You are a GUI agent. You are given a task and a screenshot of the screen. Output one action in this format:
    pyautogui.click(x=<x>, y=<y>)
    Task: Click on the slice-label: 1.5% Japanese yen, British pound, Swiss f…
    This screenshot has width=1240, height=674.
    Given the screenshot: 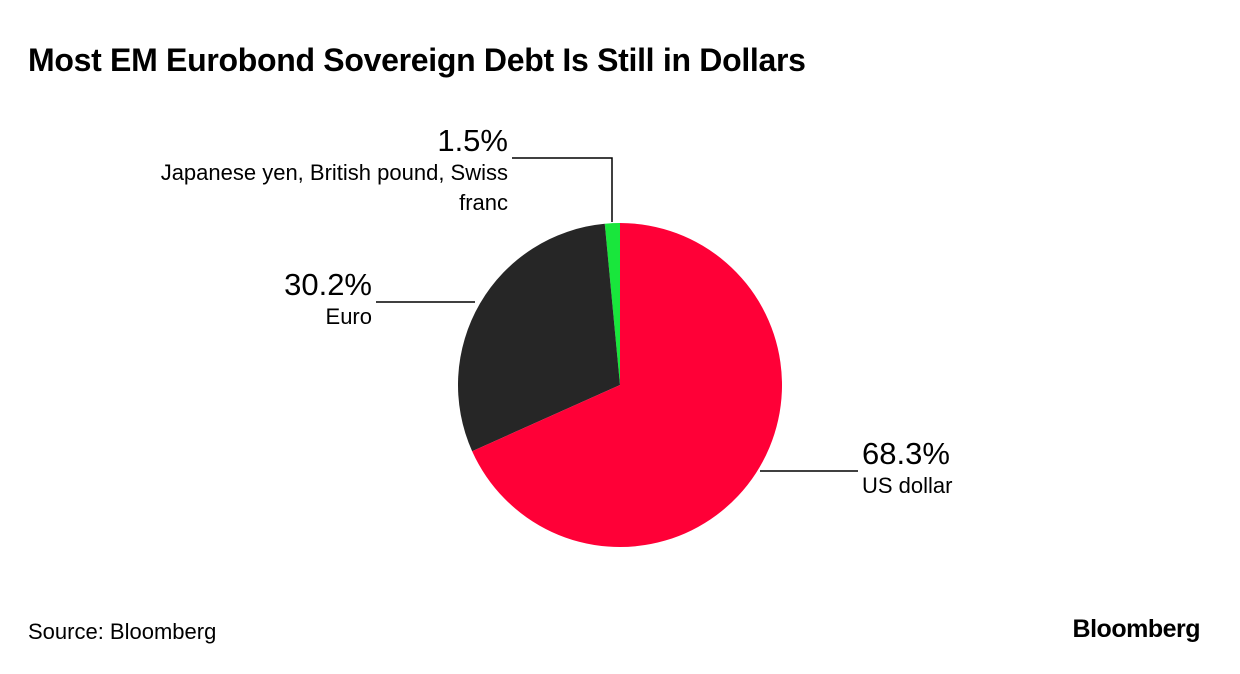 What is the action you would take?
    pyautogui.click(x=333, y=171)
    